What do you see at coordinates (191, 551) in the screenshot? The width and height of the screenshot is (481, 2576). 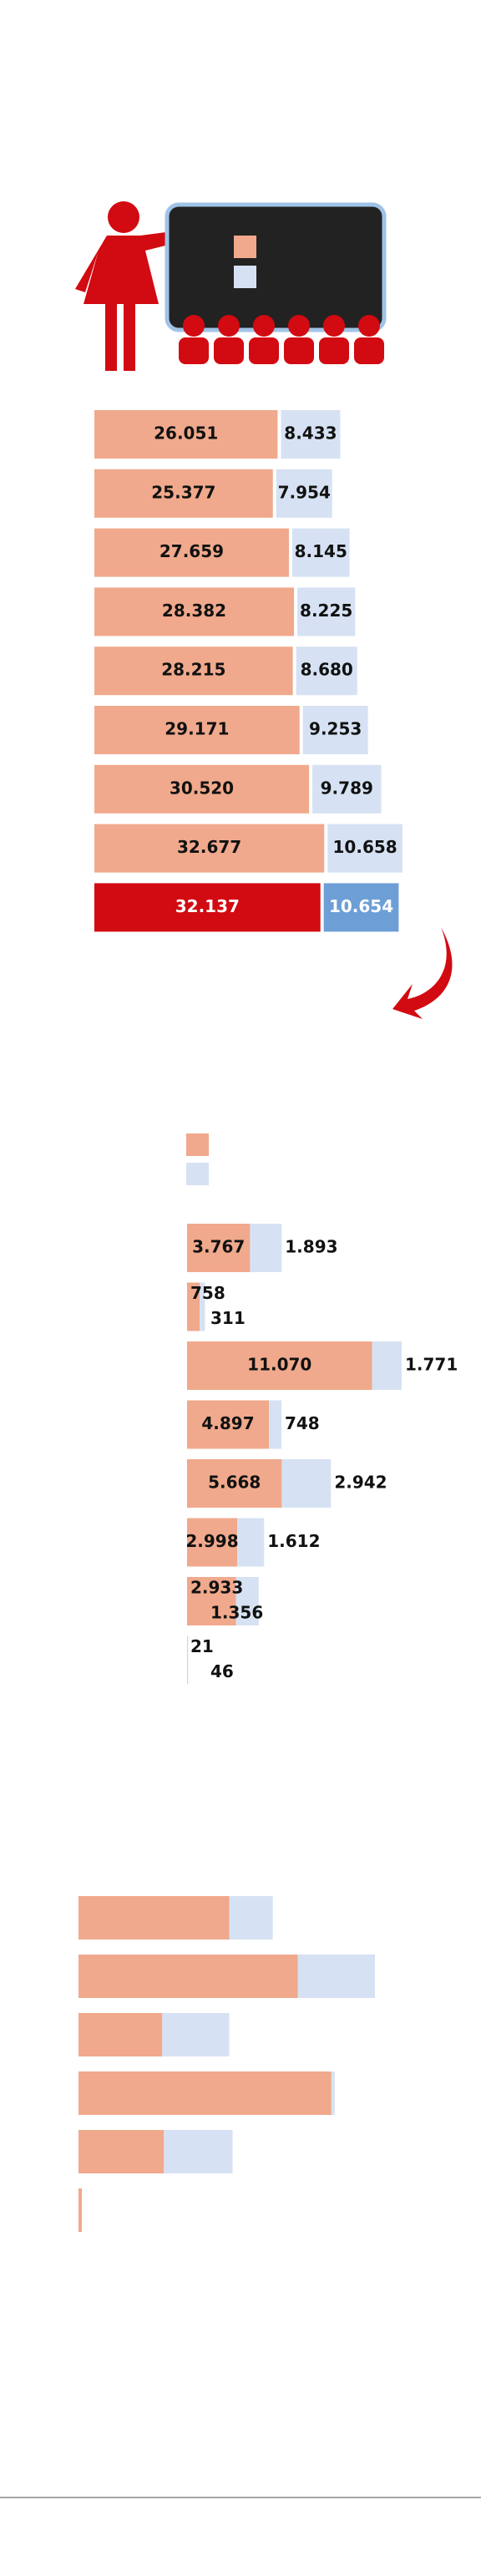 I see `value-label: 27.659` at bounding box center [191, 551].